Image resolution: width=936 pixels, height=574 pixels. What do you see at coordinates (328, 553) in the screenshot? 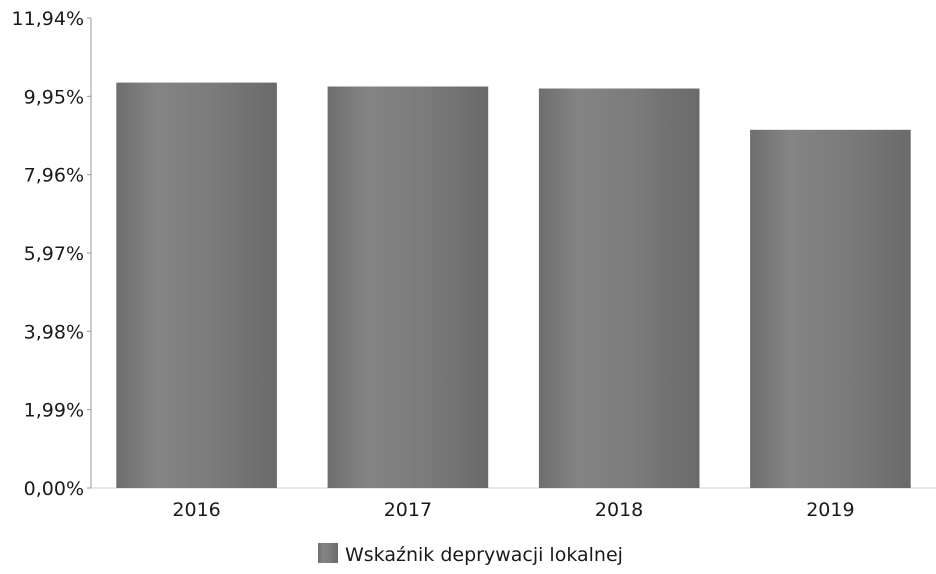
I see `legend-swatch` at bounding box center [328, 553].